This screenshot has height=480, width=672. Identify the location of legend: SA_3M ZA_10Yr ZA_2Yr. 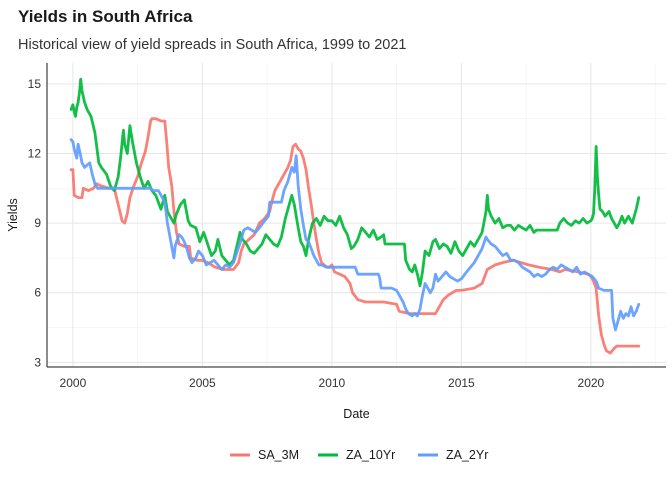
(359, 455).